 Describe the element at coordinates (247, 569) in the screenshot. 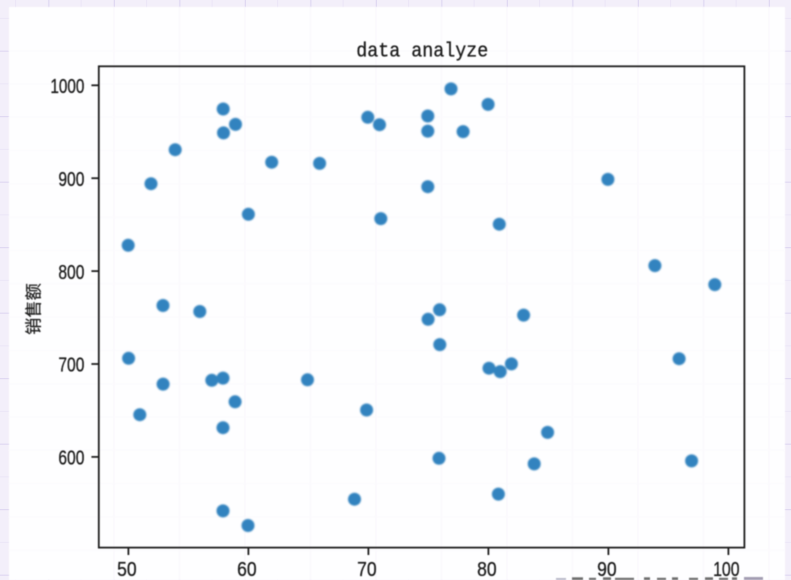

I see `svg-text: 60` at that location.